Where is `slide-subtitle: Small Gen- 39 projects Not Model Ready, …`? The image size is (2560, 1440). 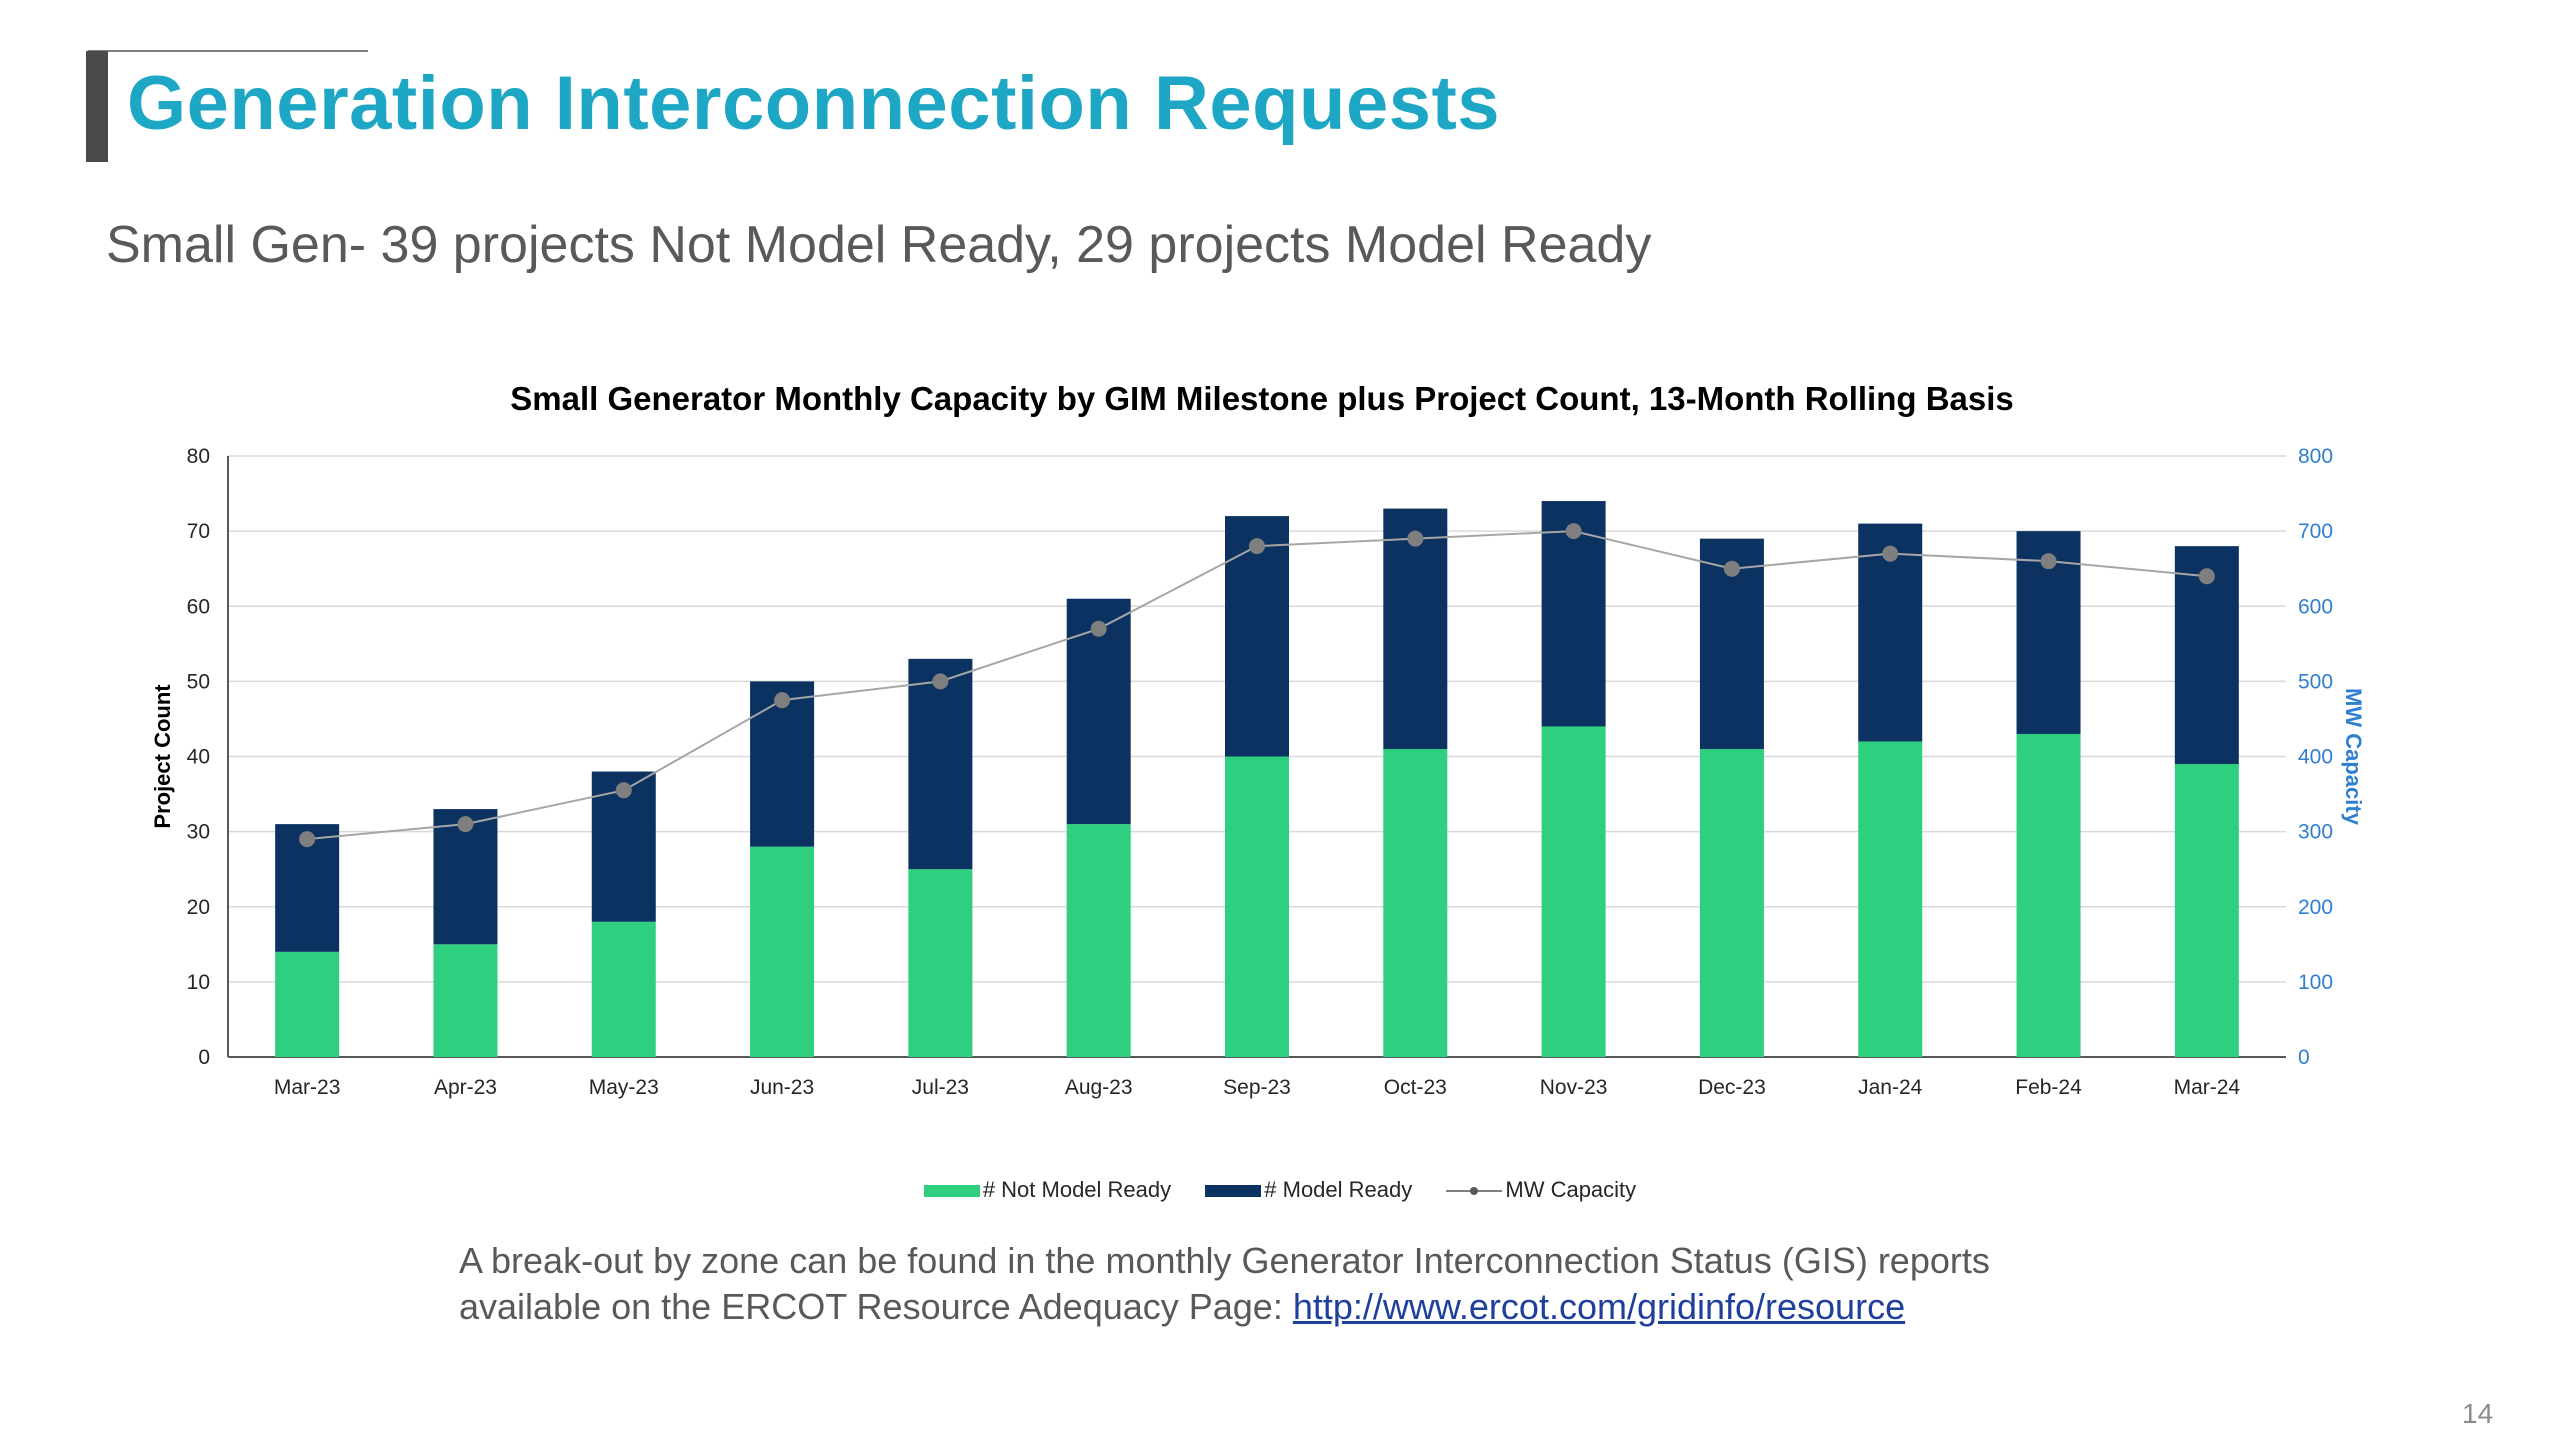 slide-subtitle: Small Gen- 39 projects Not Model Ready, … is located at coordinates (879, 245).